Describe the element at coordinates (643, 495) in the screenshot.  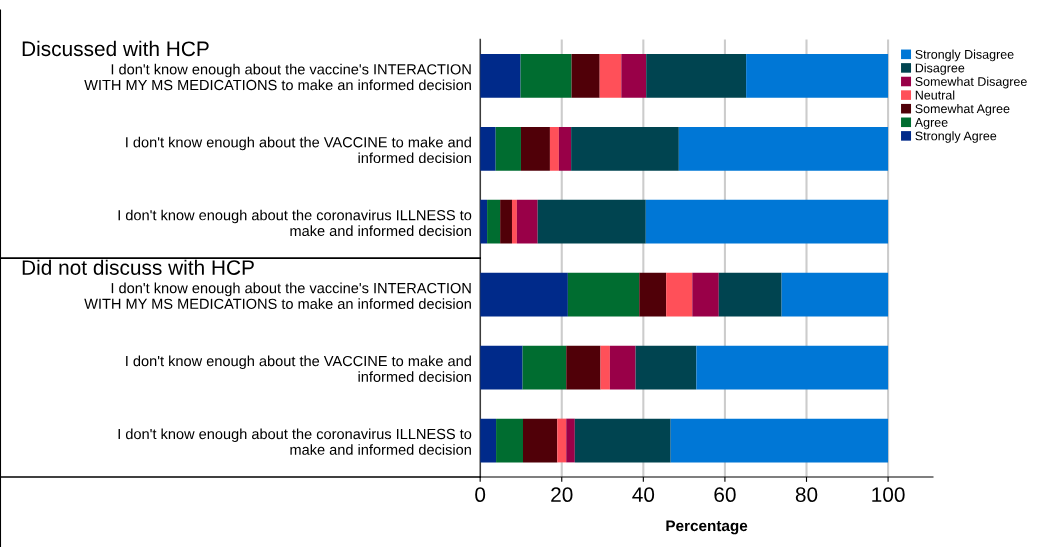
I see `x-tick-label: 40` at that location.